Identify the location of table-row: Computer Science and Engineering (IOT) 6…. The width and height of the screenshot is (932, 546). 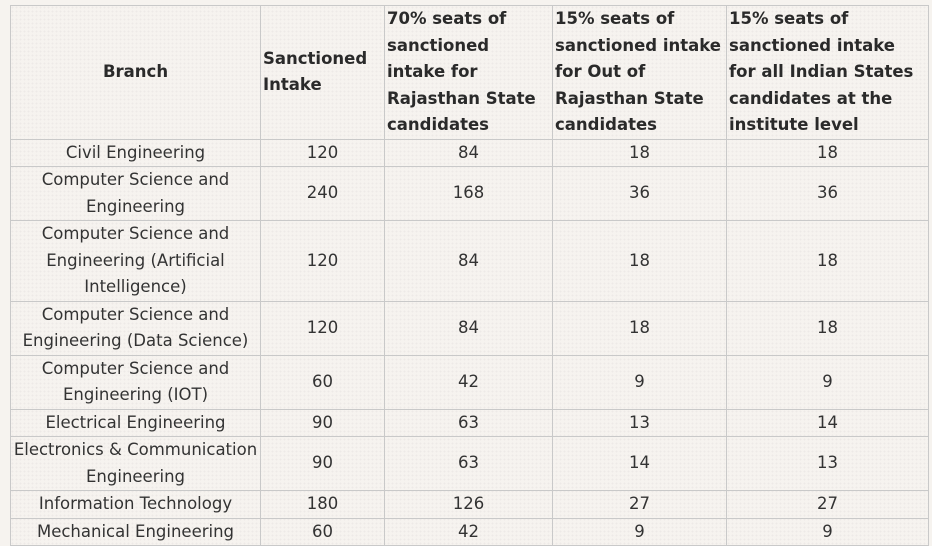
(469, 382).